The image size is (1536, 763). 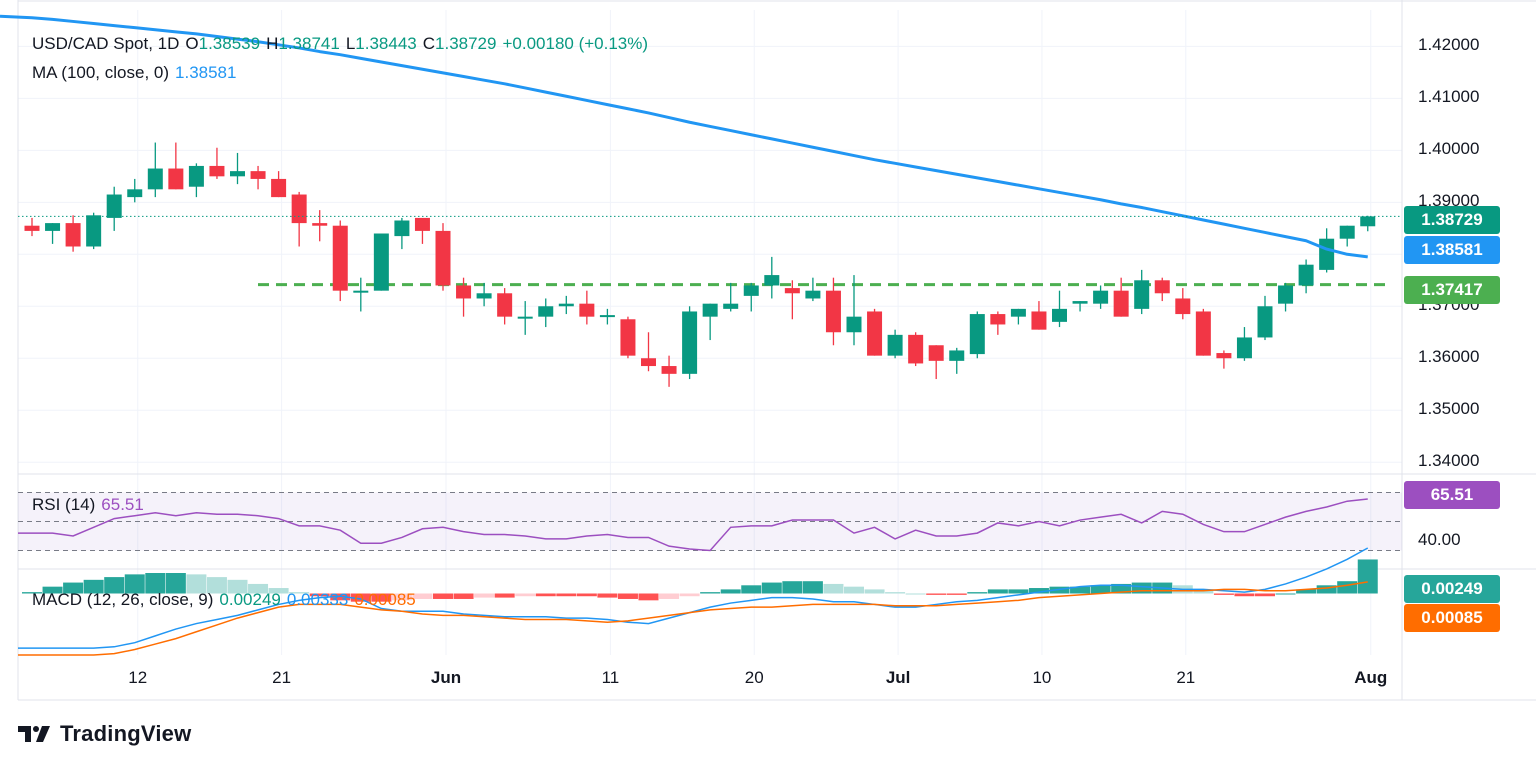 What do you see at coordinates (229, 43) in the screenshot?
I see `open-value: 1.38539` at bounding box center [229, 43].